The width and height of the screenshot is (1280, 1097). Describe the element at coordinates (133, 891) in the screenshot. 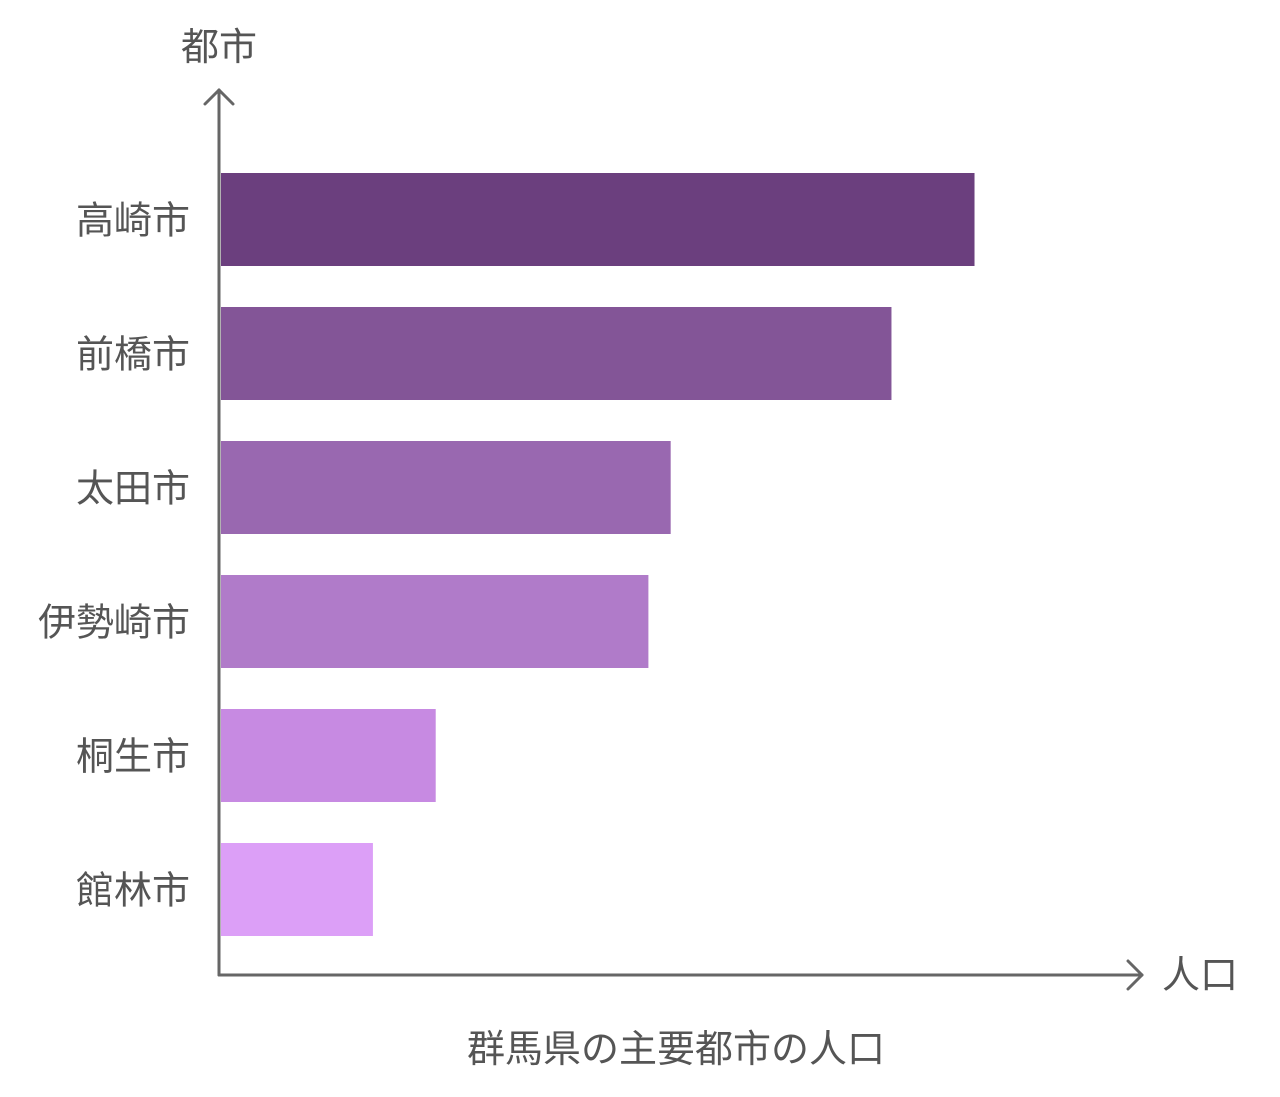

I see `category-label-6: 館林市` at that location.